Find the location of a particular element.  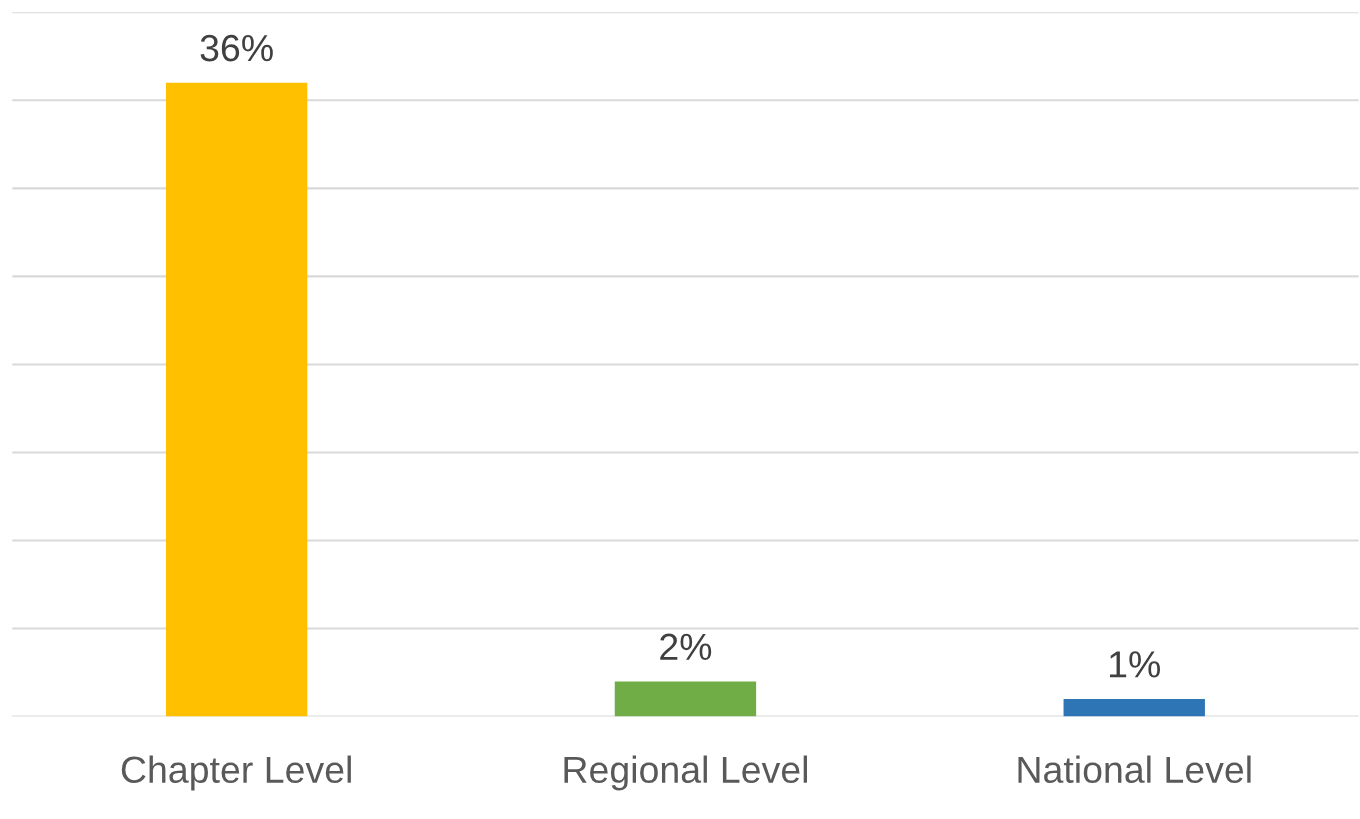

x-tick-label: Chapter Level is located at coordinates (236, 773).